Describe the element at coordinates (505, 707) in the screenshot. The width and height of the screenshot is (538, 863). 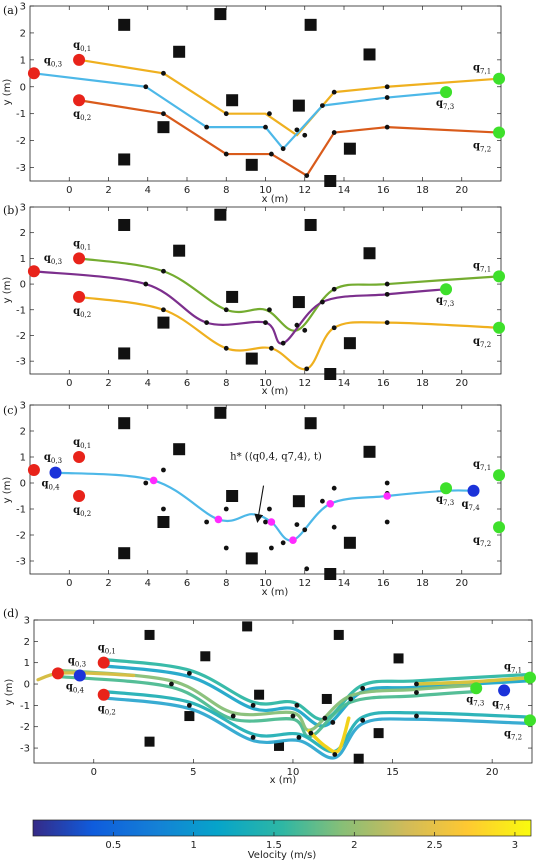
I see `point-label-sub: 7,4` at that location.